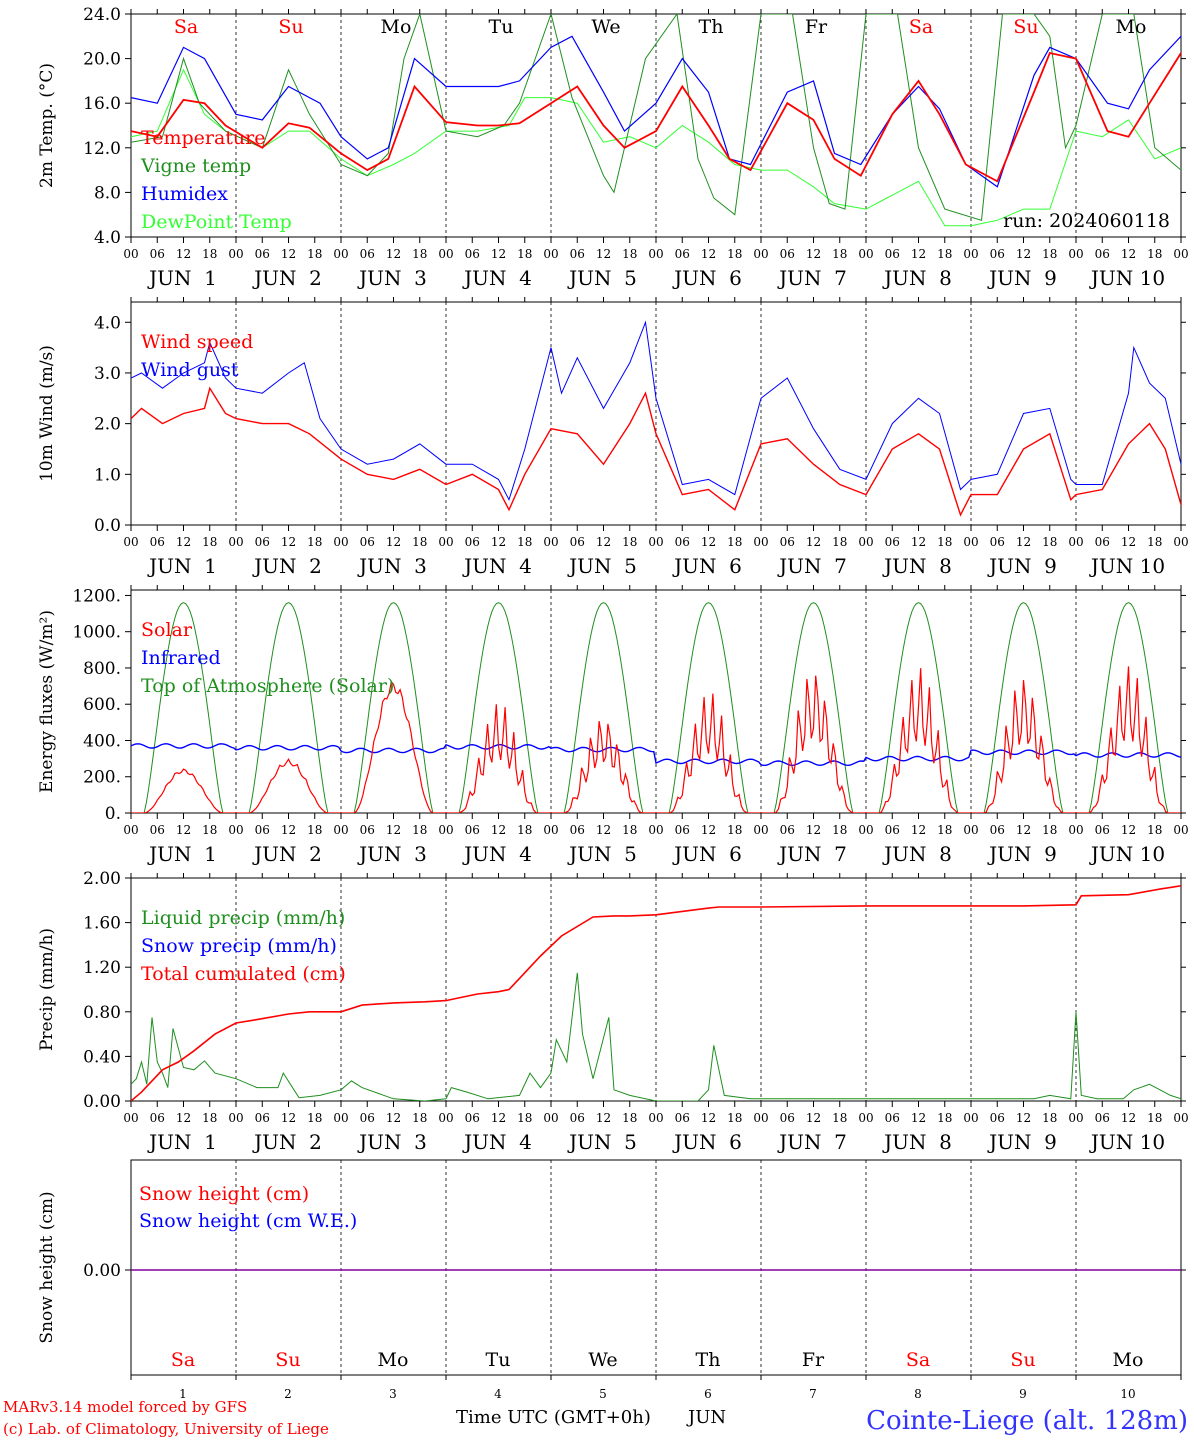 Image resolution: width=1194 pixels, height=1440 pixels. I want to click on weekday-label: We, so click(605, 27).